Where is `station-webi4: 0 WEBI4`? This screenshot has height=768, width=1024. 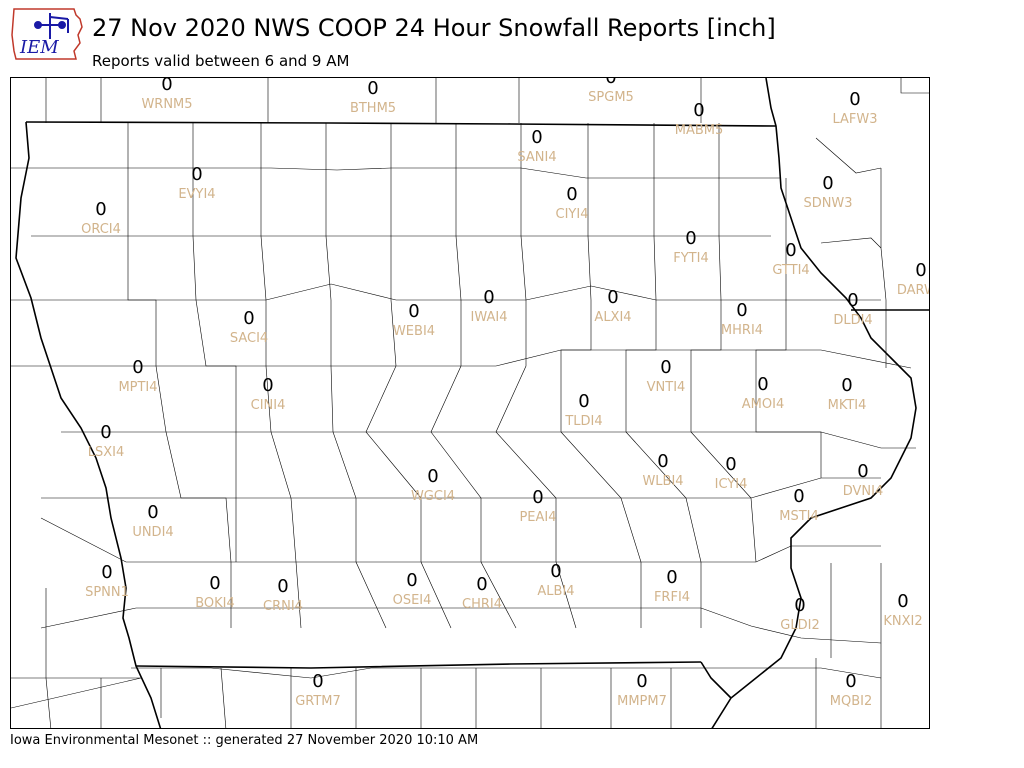 station-webi4: 0 WEBI4 is located at coordinates (414, 320).